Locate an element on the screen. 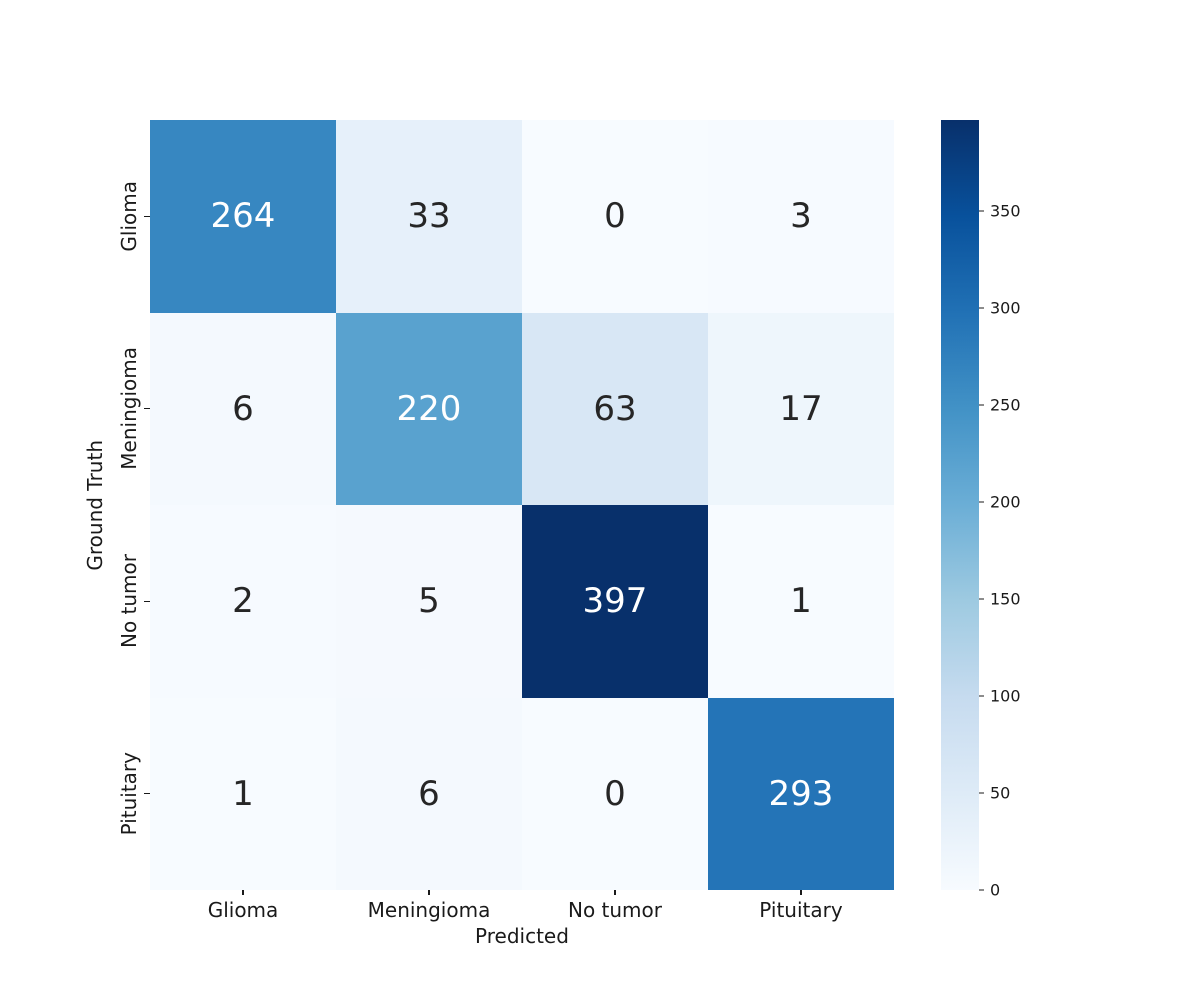 The height and width of the screenshot is (1000, 1200). colorbar-tick-label: 350 is located at coordinates (1005, 211).